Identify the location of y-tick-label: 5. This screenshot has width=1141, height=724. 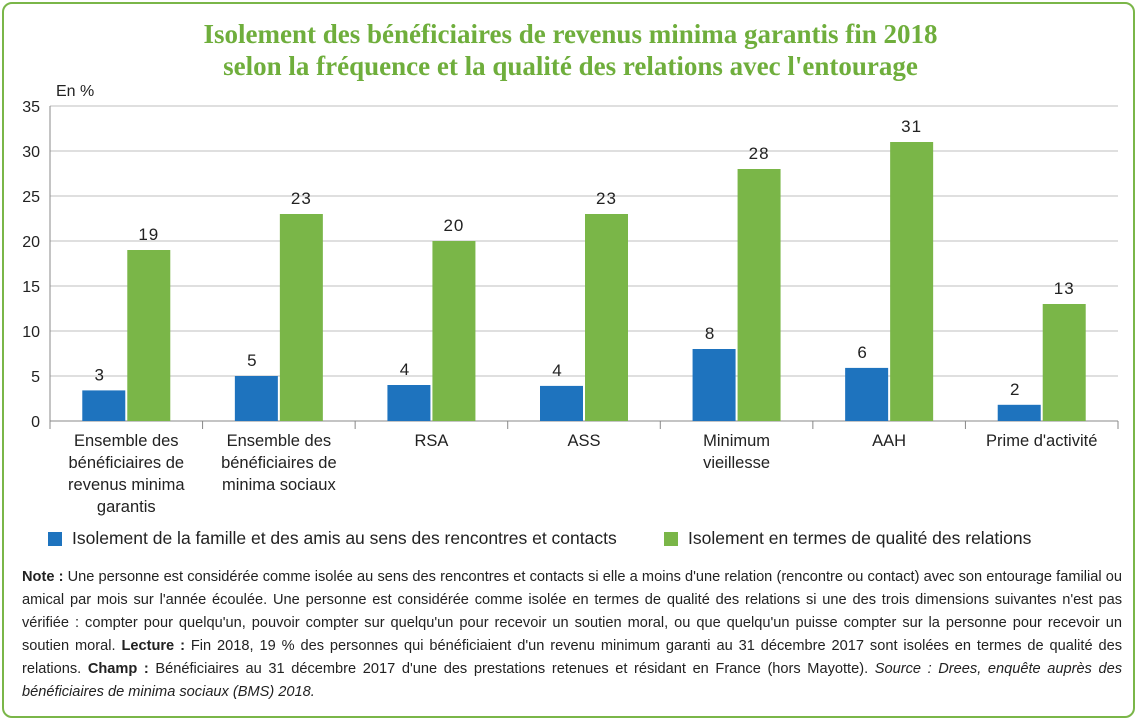
(35, 377).